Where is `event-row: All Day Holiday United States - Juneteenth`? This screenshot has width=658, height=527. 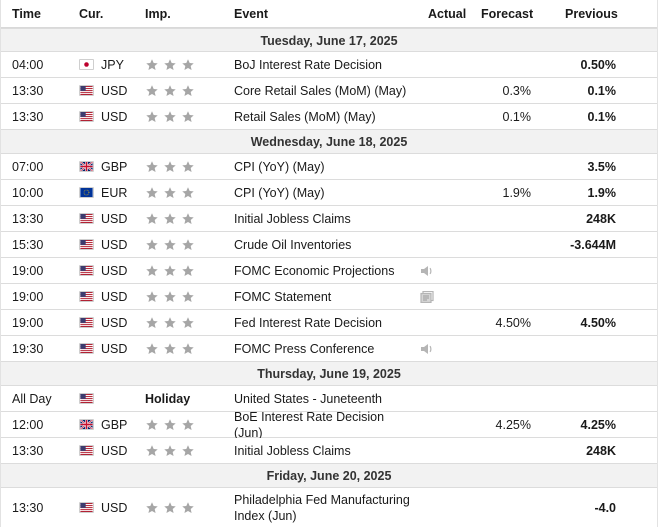
event-row: All Day Holiday United States - Juneteenth is located at coordinates (329, 399).